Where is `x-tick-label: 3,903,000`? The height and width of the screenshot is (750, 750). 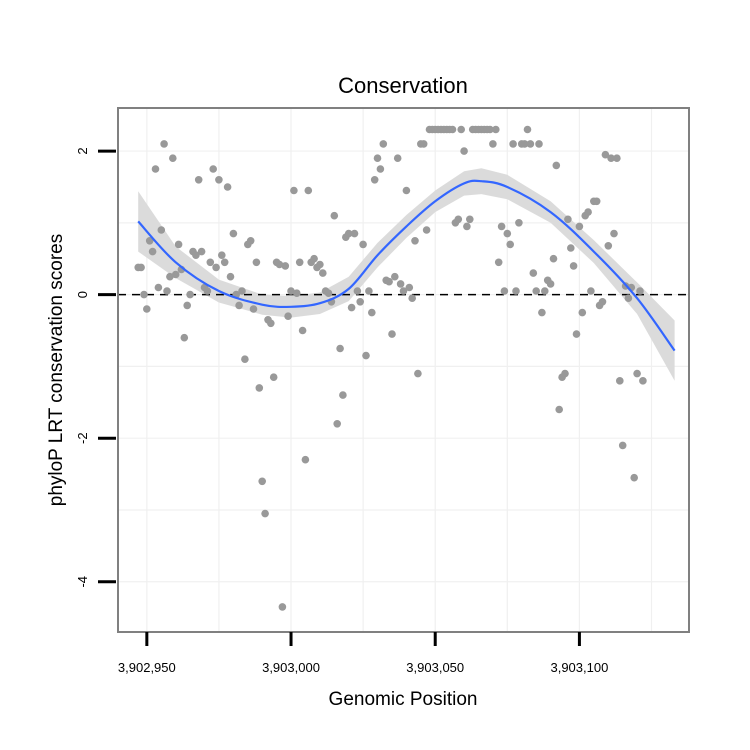
x-tick-label: 3,903,000 is located at coordinates (291, 667).